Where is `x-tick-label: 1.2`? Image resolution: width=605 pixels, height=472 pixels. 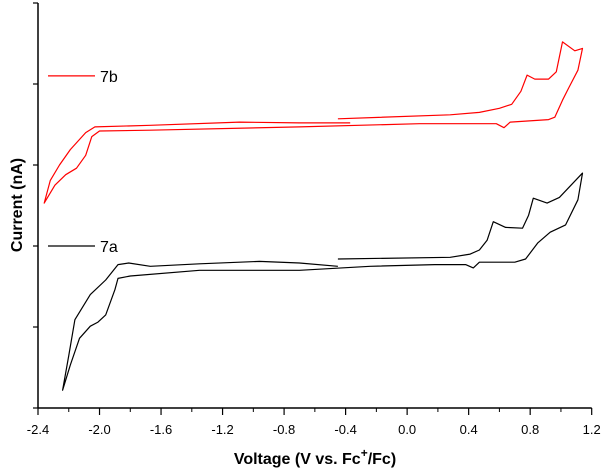
x-tick-label: 1.2 is located at coordinates (592, 429).